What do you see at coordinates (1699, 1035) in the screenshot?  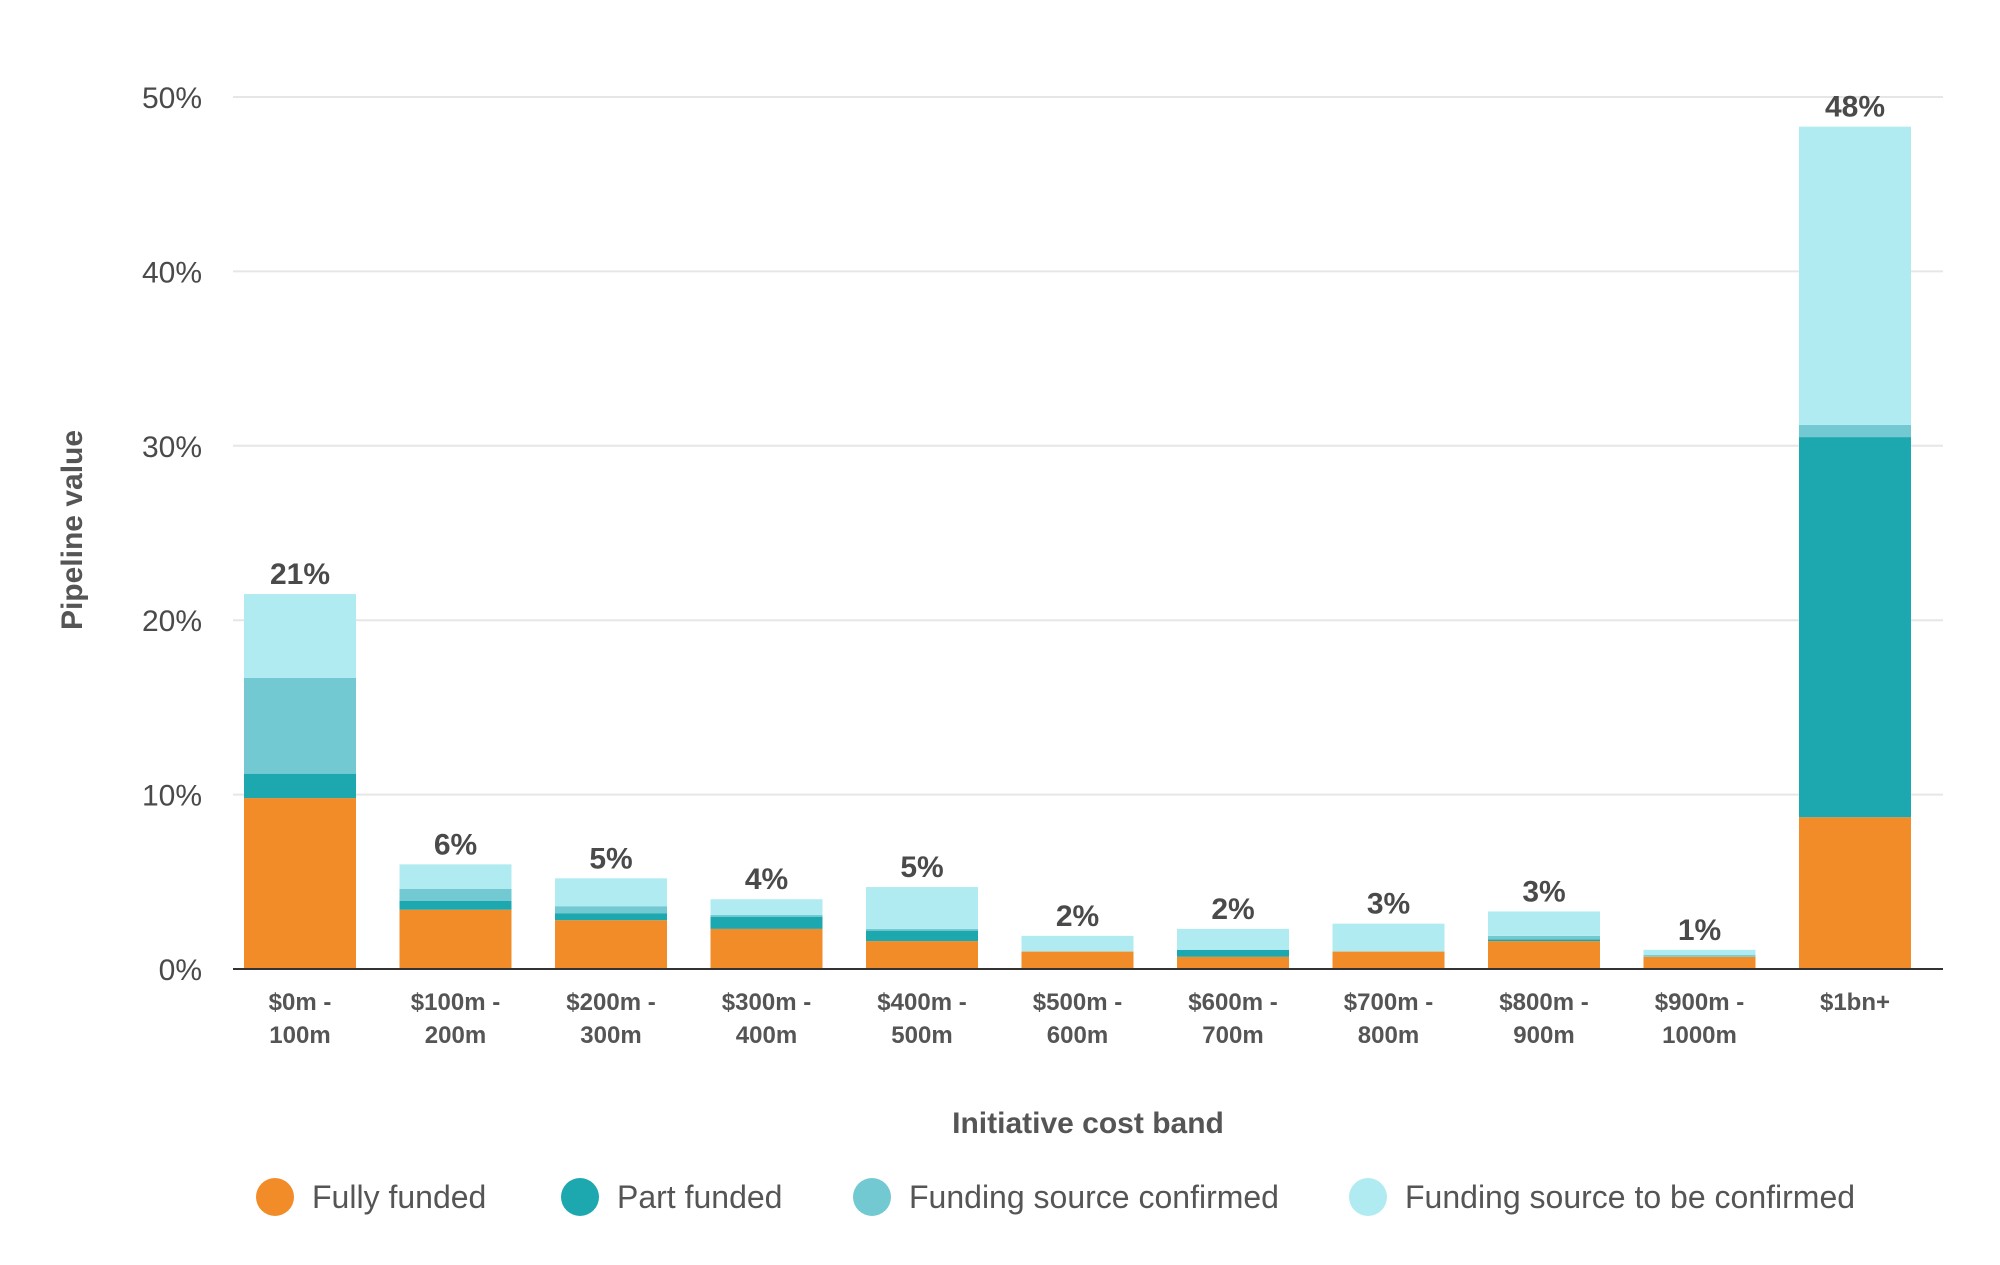 I see `x-tick-label: 1000m` at bounding box center [1699, 1035].